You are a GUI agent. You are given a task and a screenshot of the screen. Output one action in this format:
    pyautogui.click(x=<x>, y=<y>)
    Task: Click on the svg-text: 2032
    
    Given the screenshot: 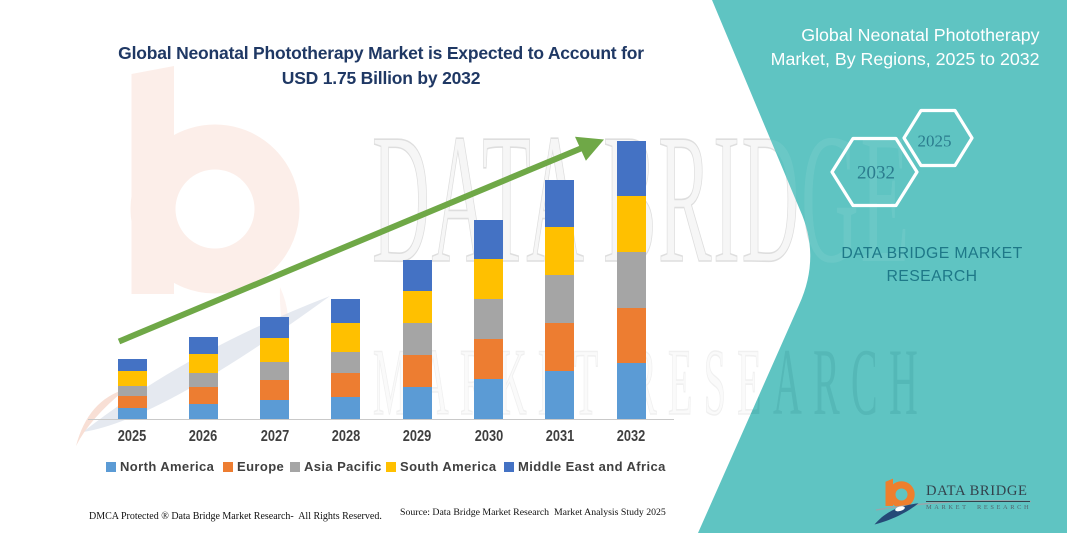 What is the action you would take?
    pyautogui.click(x=876, y=173)
    